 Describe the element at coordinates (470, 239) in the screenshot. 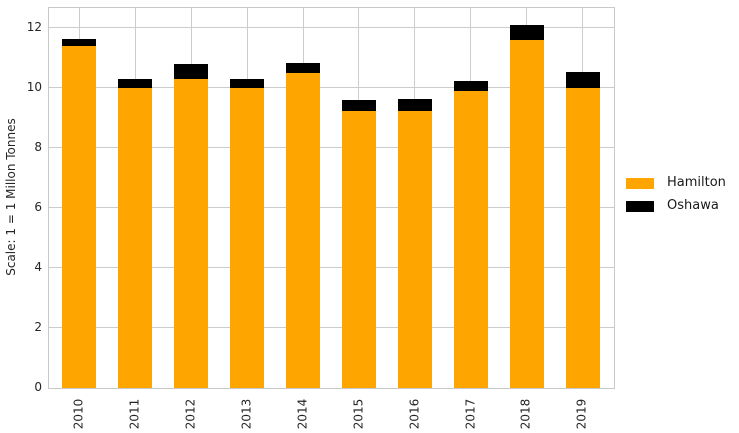

I see `bar-2017-hamilton-segment` at that location.